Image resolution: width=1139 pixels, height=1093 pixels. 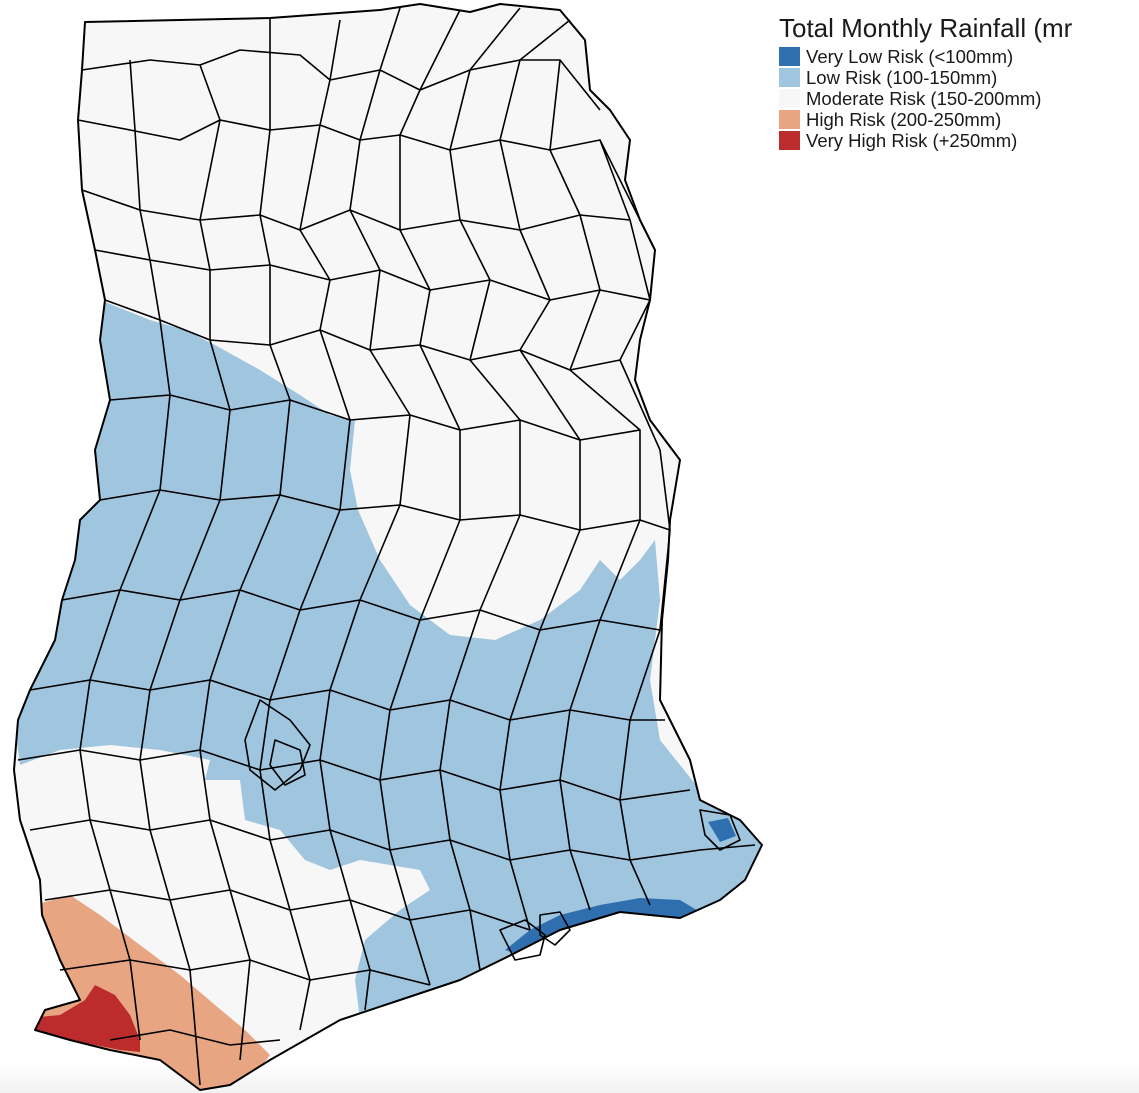 I want to click on legend-item-very-high: Very High Risk (+250mm), so click(x=959, y=140).